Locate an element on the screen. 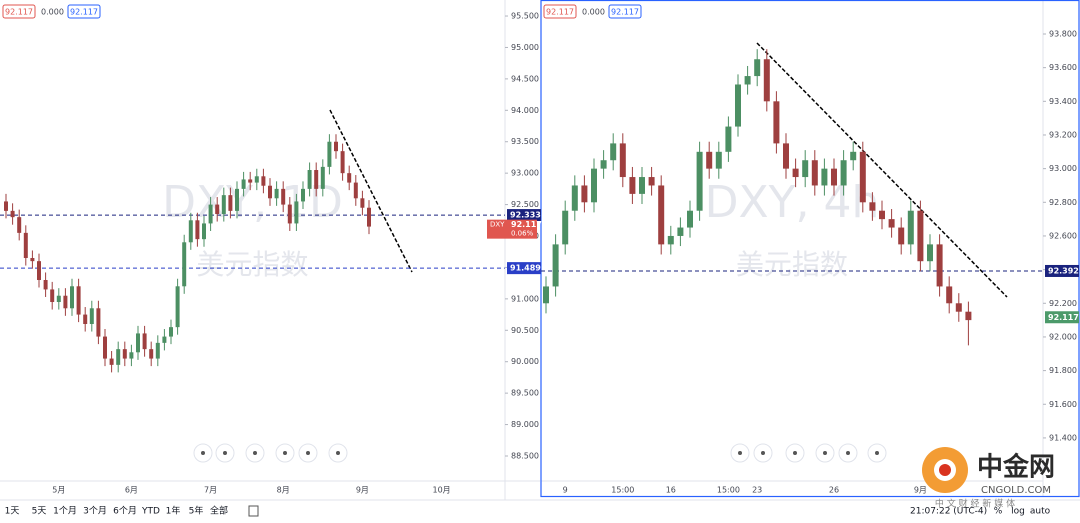 The height and width of the screenshot is (523, 1080). y-tick-label: 90.500 is located at coordinates (525, 330).